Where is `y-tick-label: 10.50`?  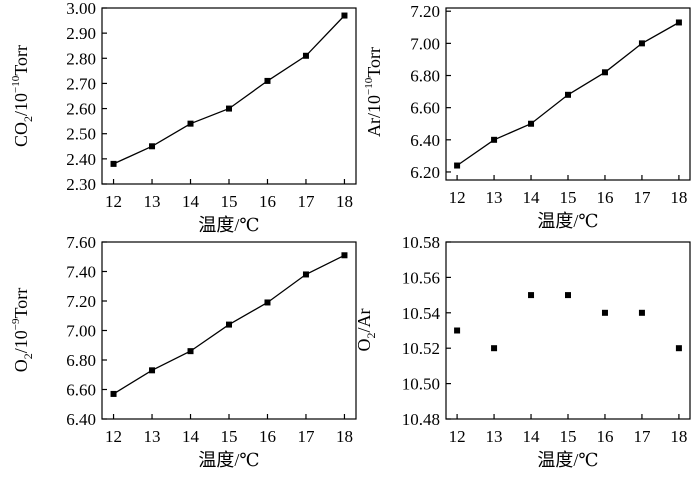 y-tick-label: 10.50 is located at coordinates (421, 384).